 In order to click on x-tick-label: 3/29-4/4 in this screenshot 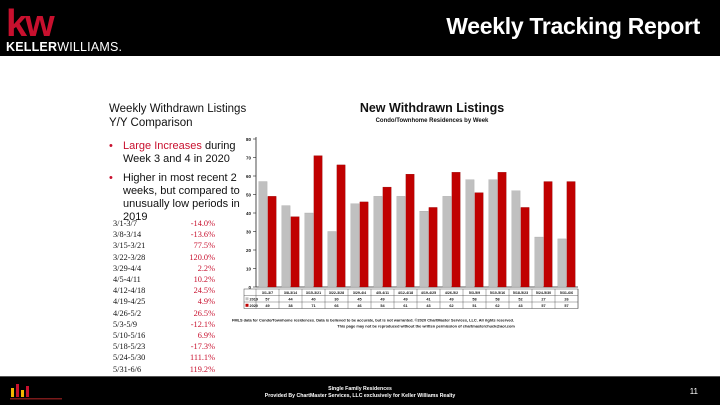, I will do `click(359, 293)`.